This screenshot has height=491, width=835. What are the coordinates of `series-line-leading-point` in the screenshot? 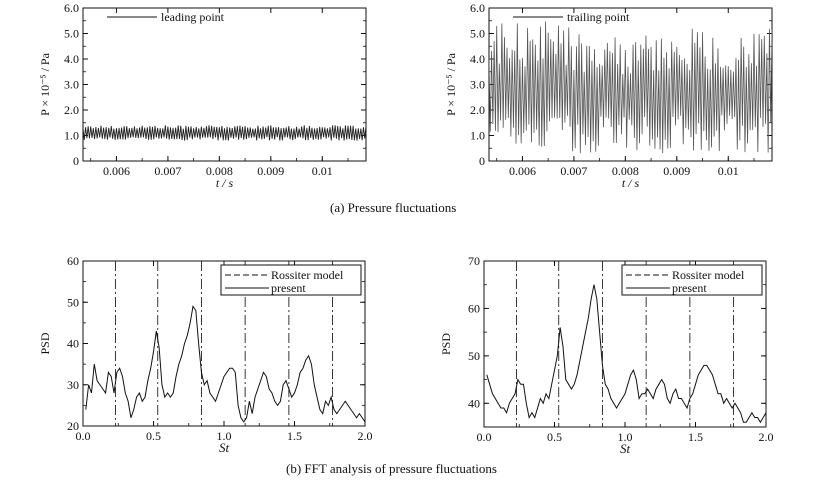 It's located at (224, 133).